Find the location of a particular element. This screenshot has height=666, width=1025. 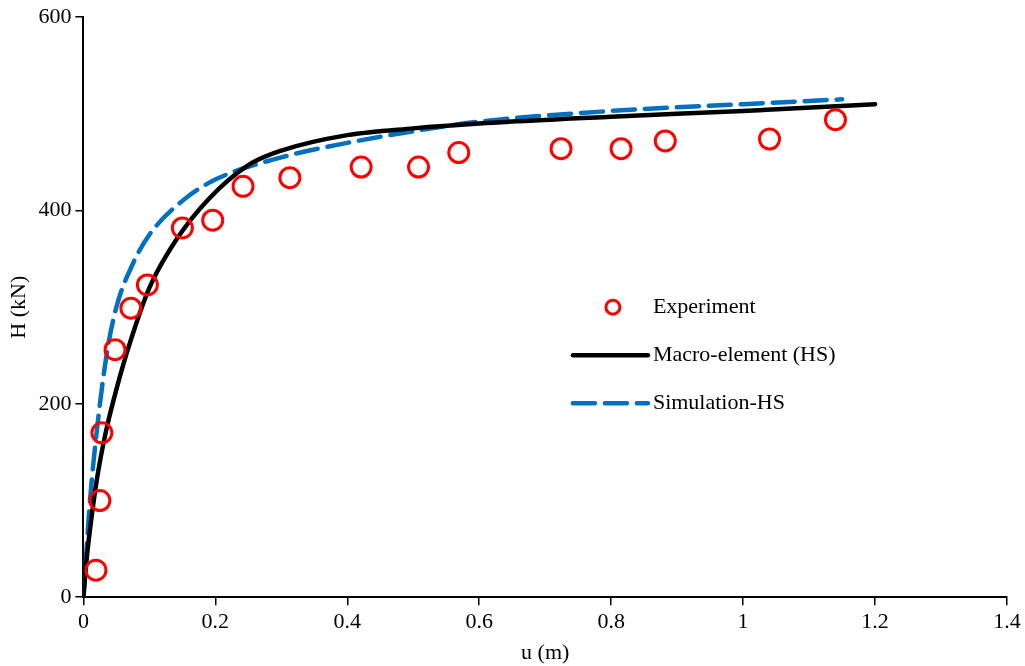

y-tick-label: 0 is located at coordinates (66, 595).